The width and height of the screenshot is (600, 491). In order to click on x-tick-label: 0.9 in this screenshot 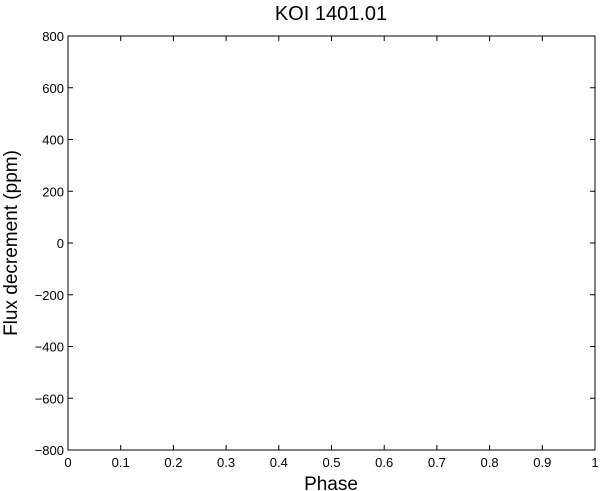, I will do `click(542, 462)`.